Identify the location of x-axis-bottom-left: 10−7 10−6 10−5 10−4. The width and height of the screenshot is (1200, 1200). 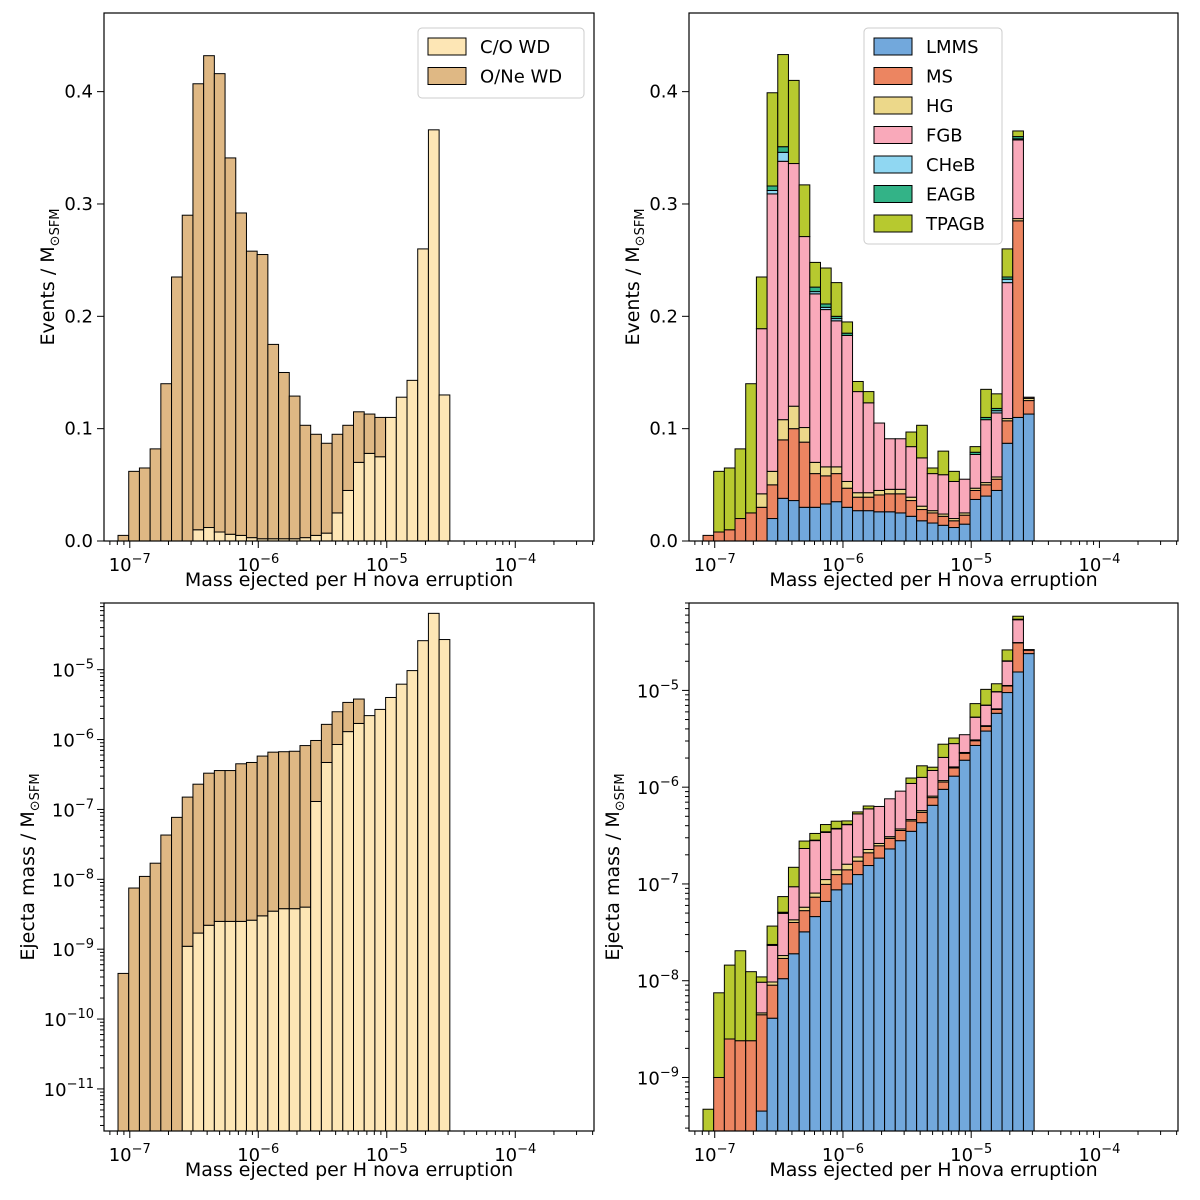
(351, 1148).